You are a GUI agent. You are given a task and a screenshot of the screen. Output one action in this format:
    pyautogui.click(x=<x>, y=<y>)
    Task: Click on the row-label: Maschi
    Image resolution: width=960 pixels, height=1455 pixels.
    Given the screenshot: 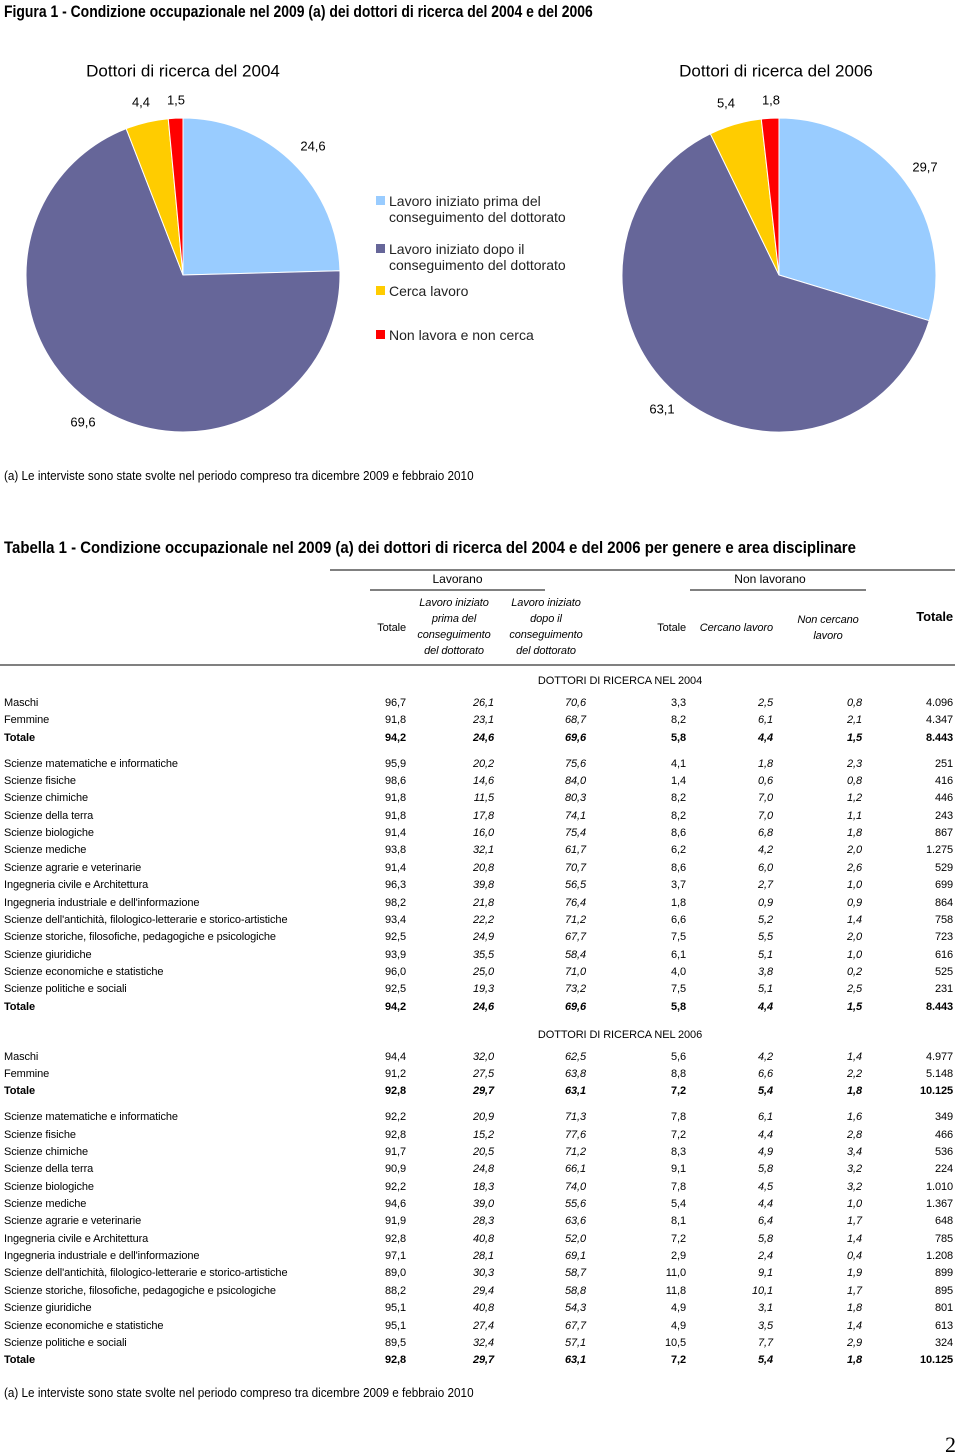 What is the action you would take?
    pyautogui.click(x=21, y=1056)
    